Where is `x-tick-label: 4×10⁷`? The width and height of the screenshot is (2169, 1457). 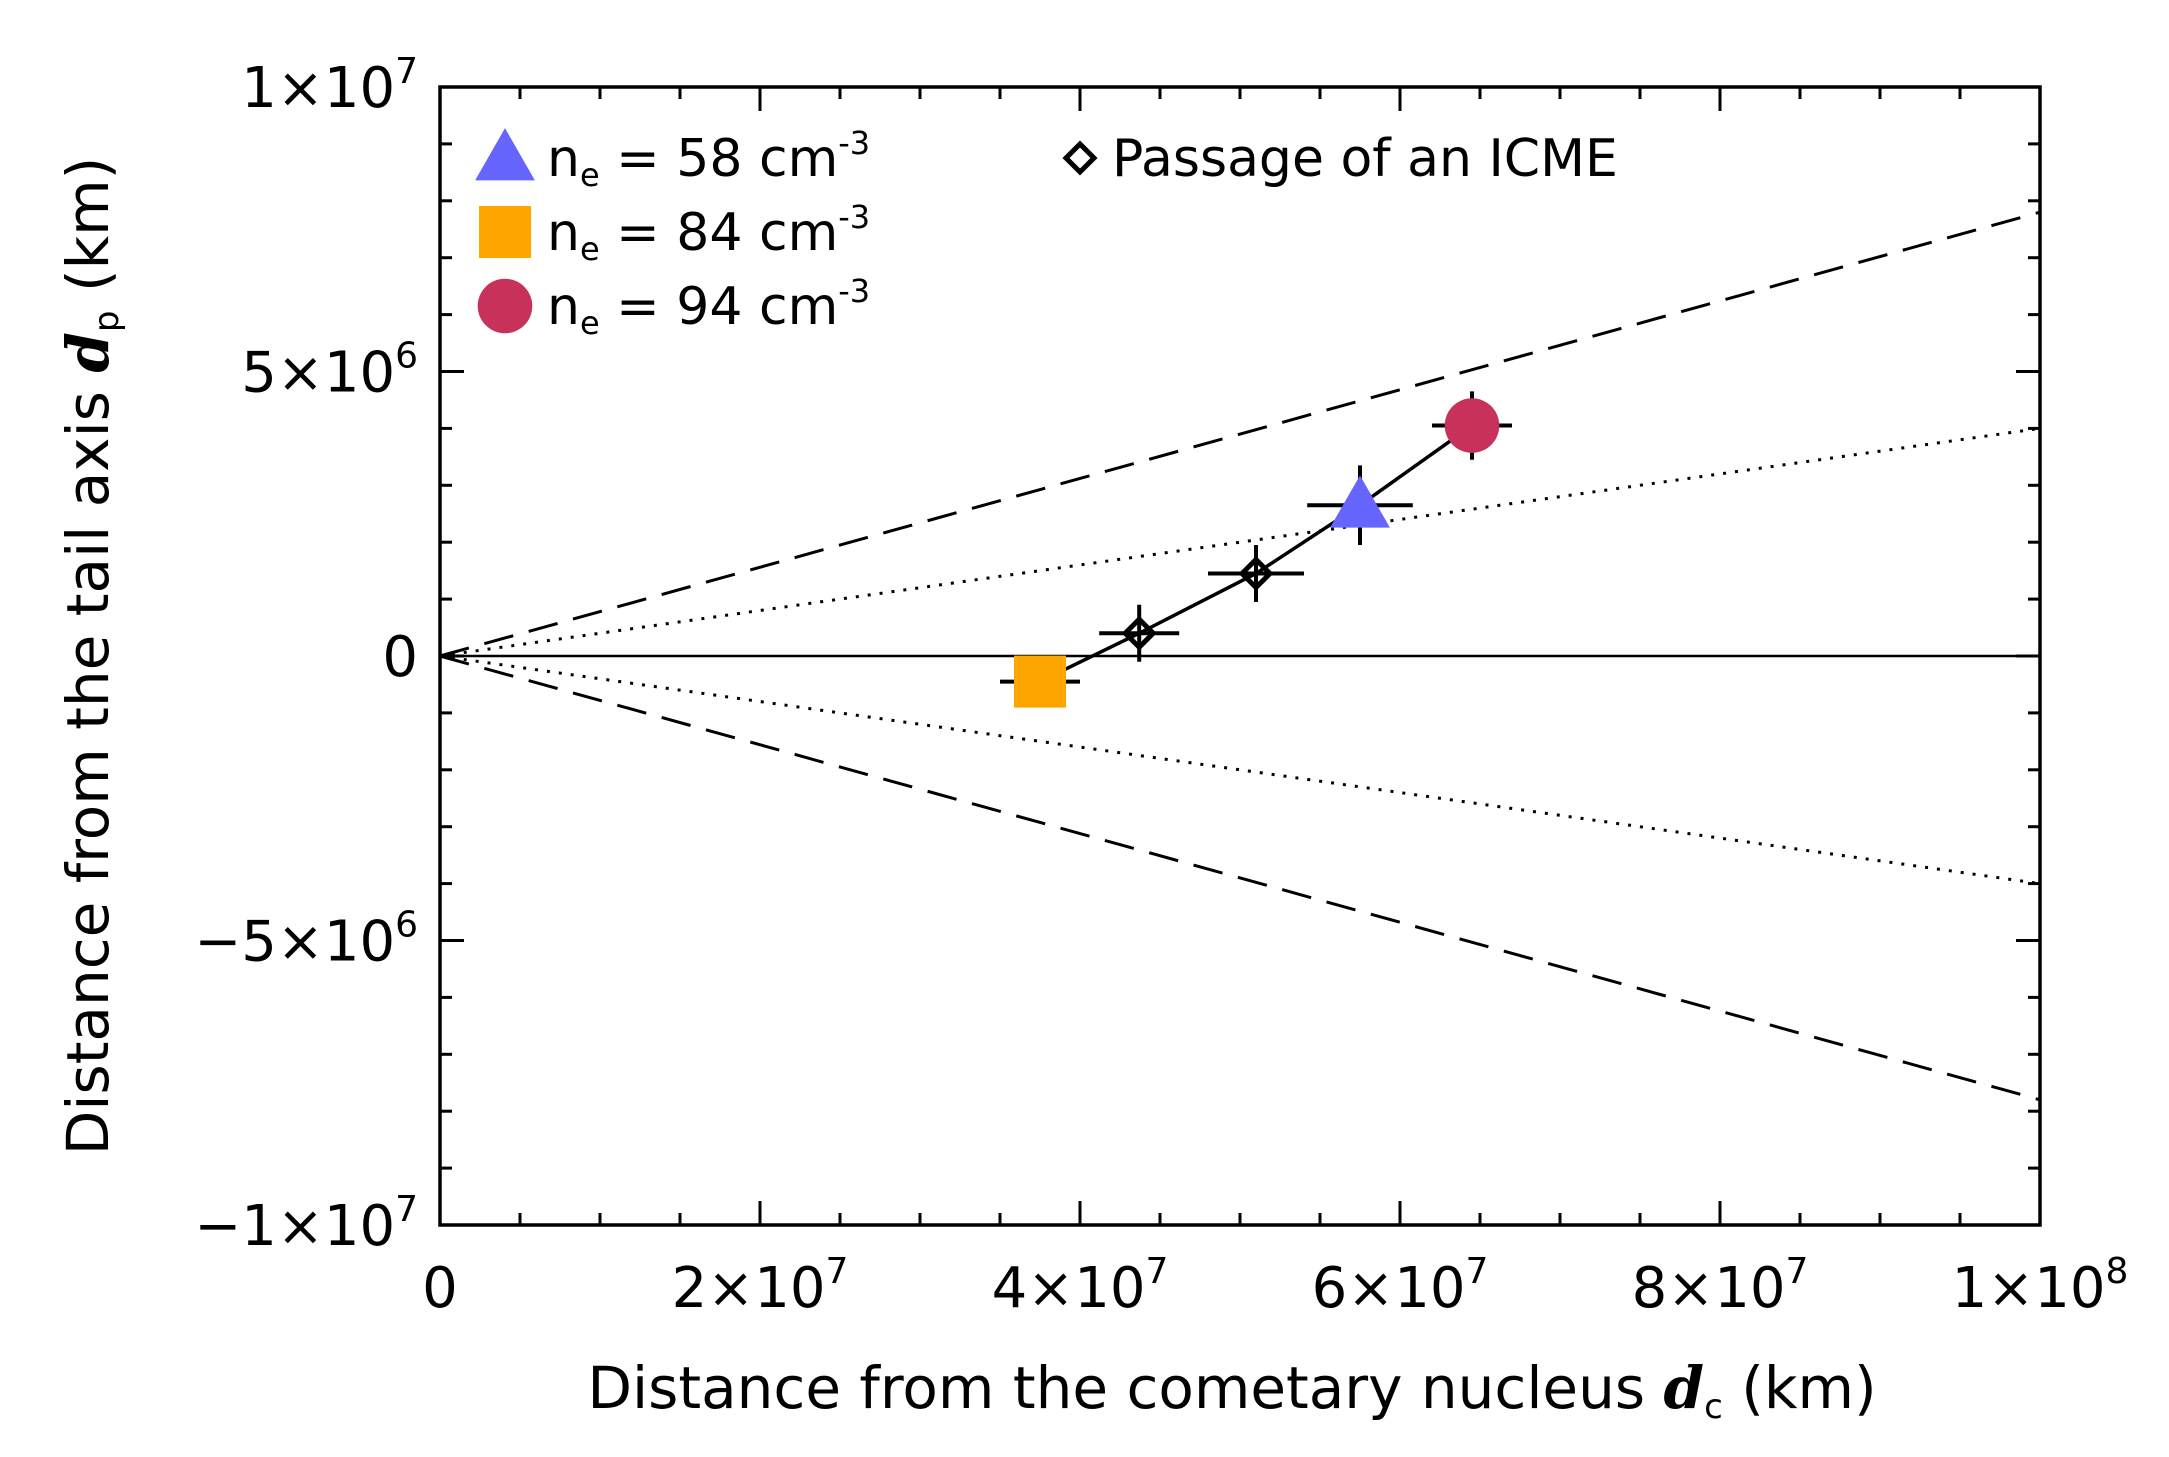 x-tick-label: 4×10⁷ is located at coordinates (1080, 1286).